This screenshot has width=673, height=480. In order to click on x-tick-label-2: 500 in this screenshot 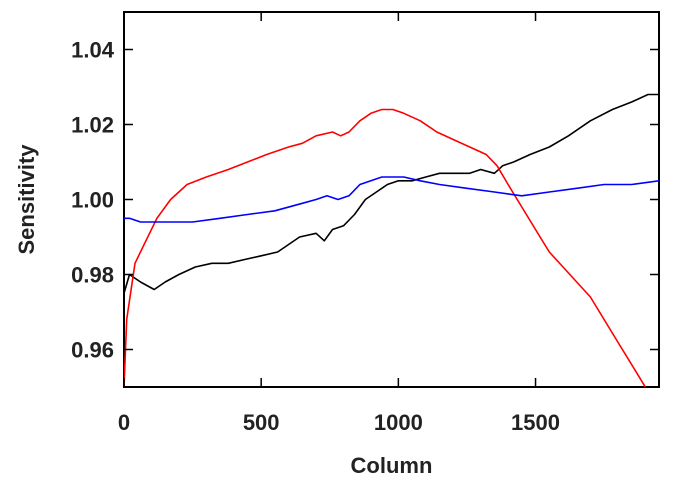, I will do `click(261, 422)`.